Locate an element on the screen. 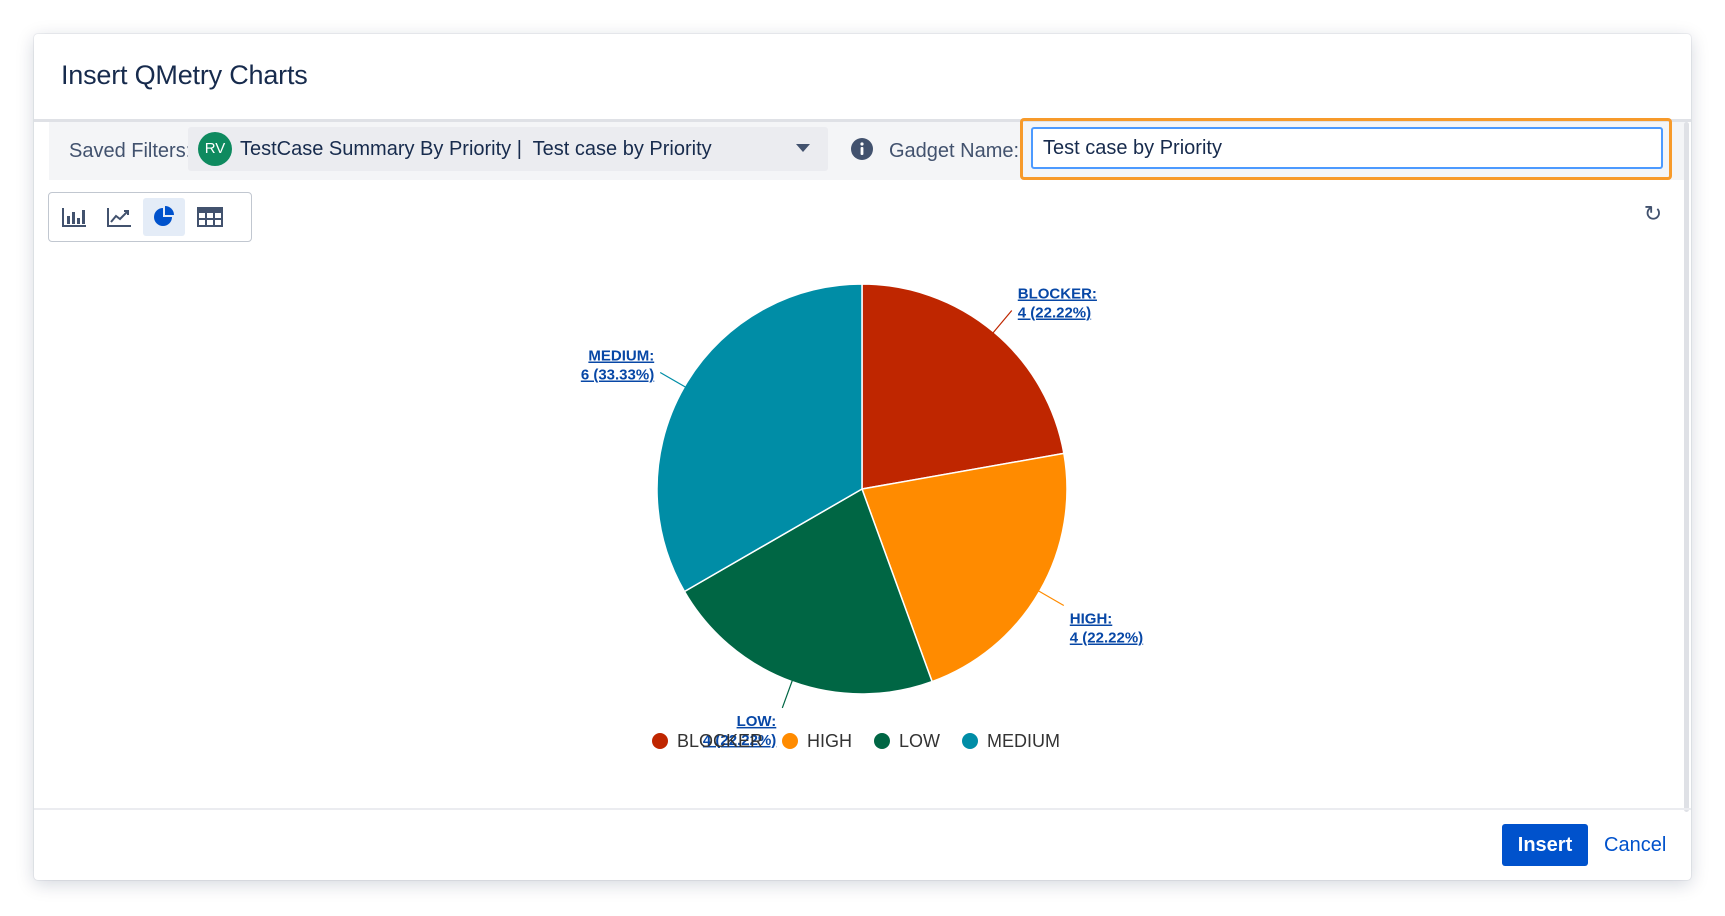  data-label-medium: MEDIUM: 6 (33.33%) is located at coordinates (617, 366).